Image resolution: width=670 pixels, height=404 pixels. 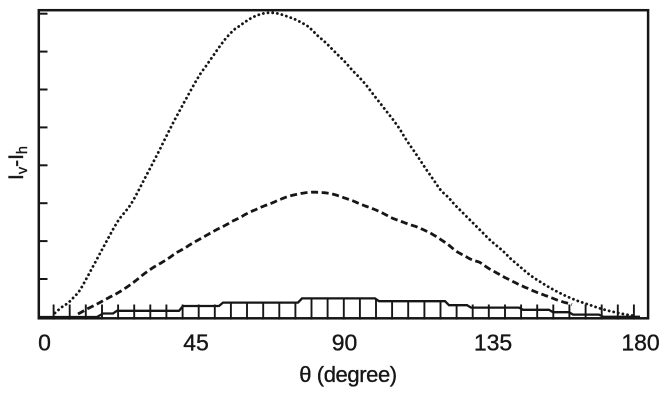 I want to click on svg-text: 0, so click(x=44, y=343).